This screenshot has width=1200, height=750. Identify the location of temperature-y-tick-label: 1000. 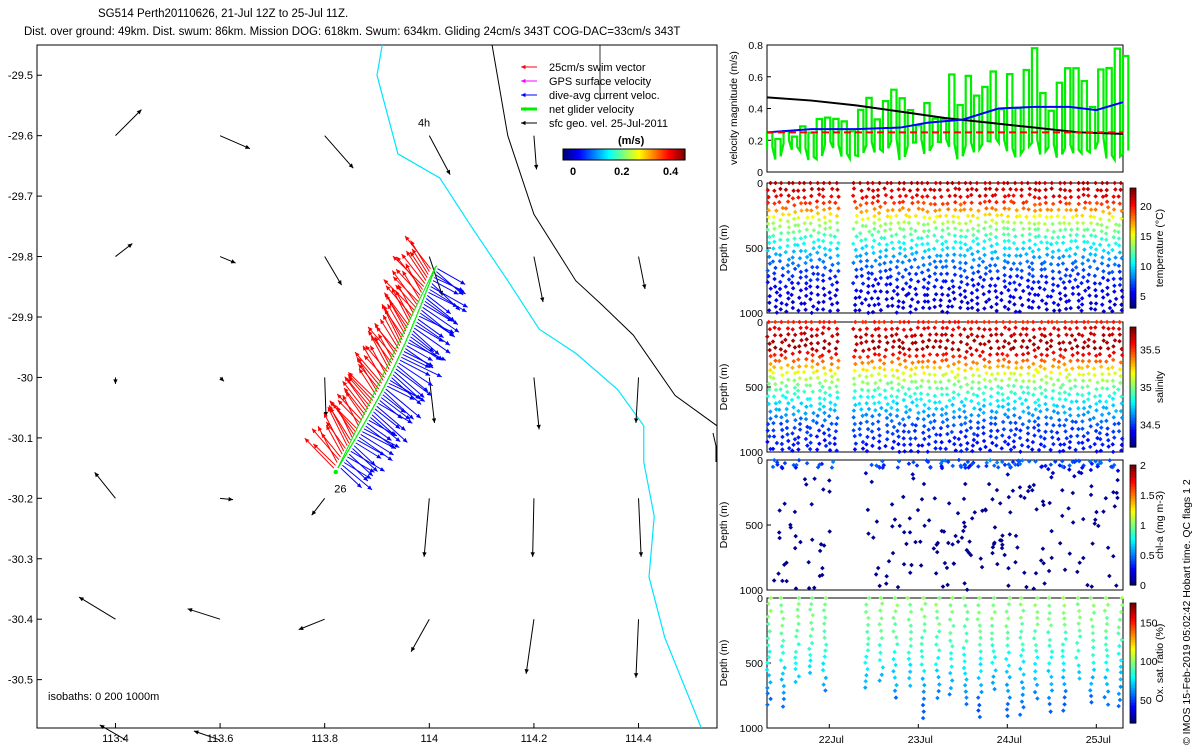
(752, 314).